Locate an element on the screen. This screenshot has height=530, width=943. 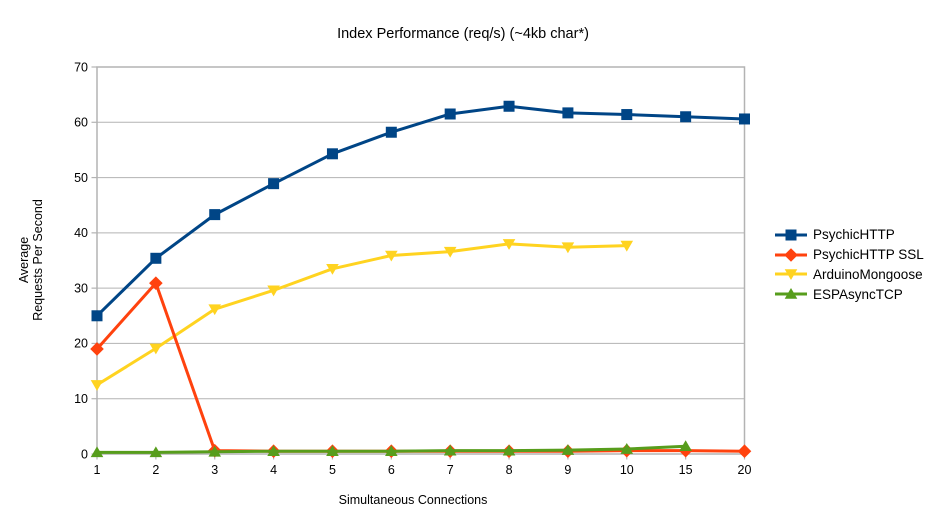
legend-item-arduinomongoose: ArduinoMongoose is located at coordinates (849, 275).